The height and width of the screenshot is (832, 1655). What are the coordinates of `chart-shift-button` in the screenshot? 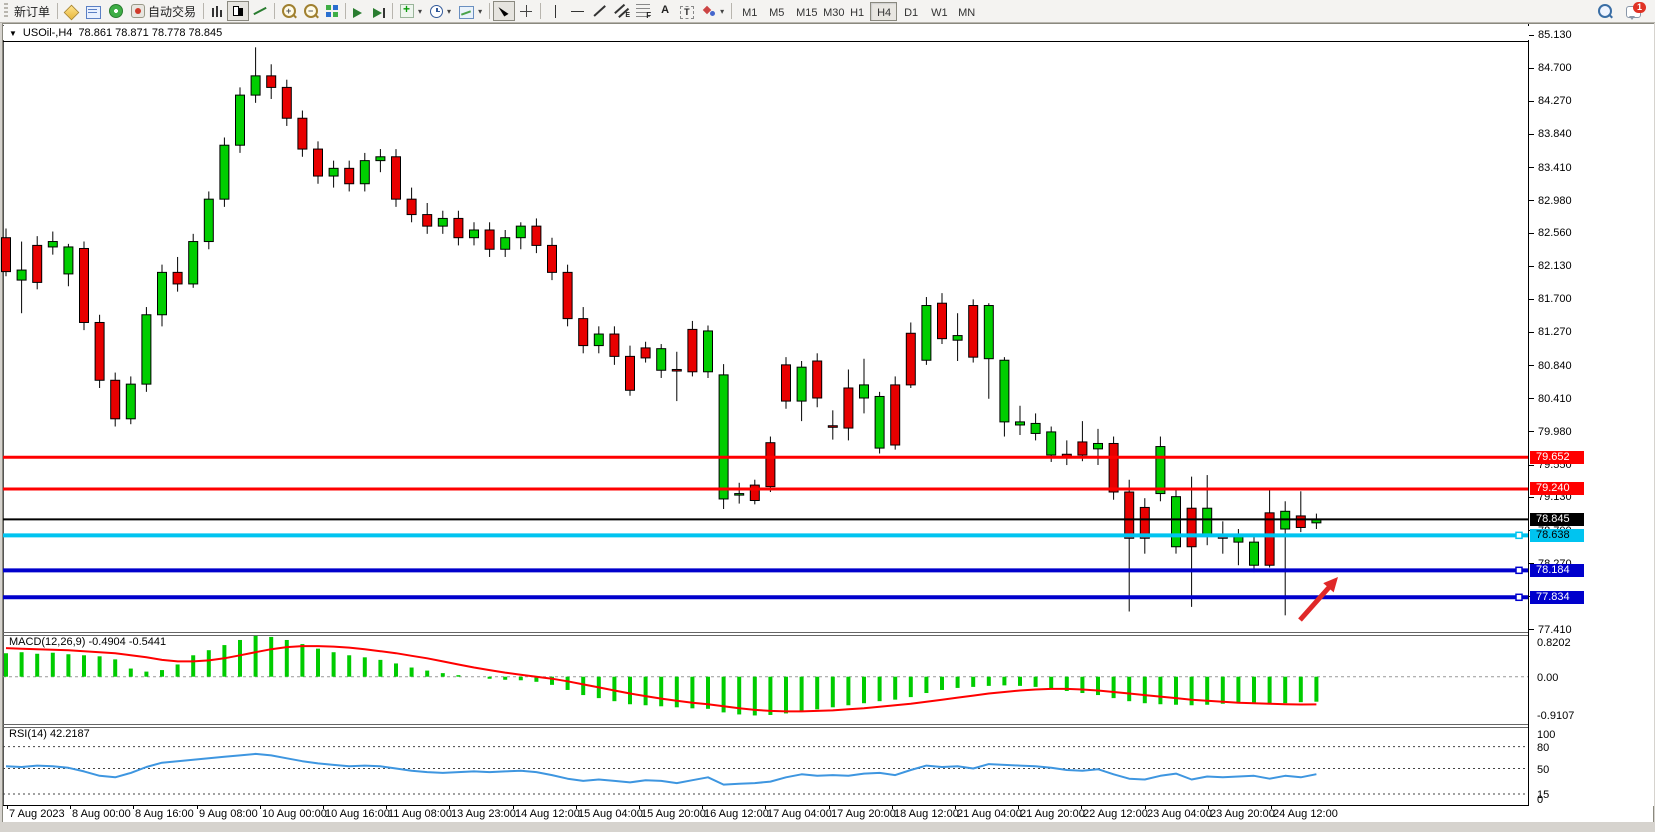 It's located at (379, 11).